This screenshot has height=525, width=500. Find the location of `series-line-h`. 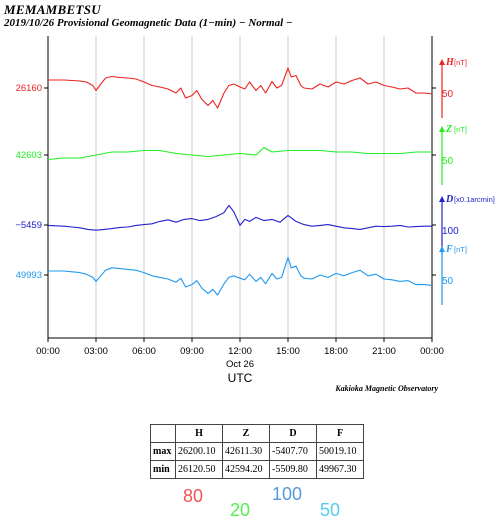

series-line-h is located at coordinates (240, 88).